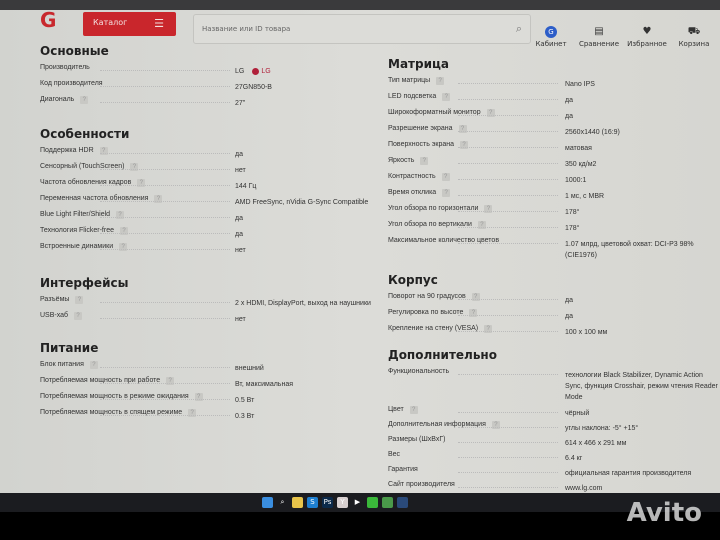 This screenshot has width=720, height=540. Describe the element at coordinates (129, 24) in the screenshot. I see `catalog-button: Каталог ☰` at that location.